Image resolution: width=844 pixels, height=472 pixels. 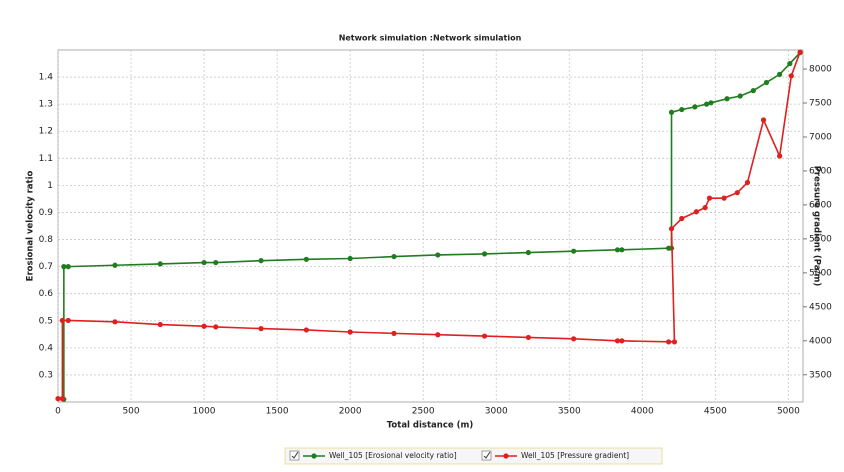 What do you see at coordinates (715, 412) in the screenshot?
I see `x-tick-label: 4500` at bounding box center [715, 412].